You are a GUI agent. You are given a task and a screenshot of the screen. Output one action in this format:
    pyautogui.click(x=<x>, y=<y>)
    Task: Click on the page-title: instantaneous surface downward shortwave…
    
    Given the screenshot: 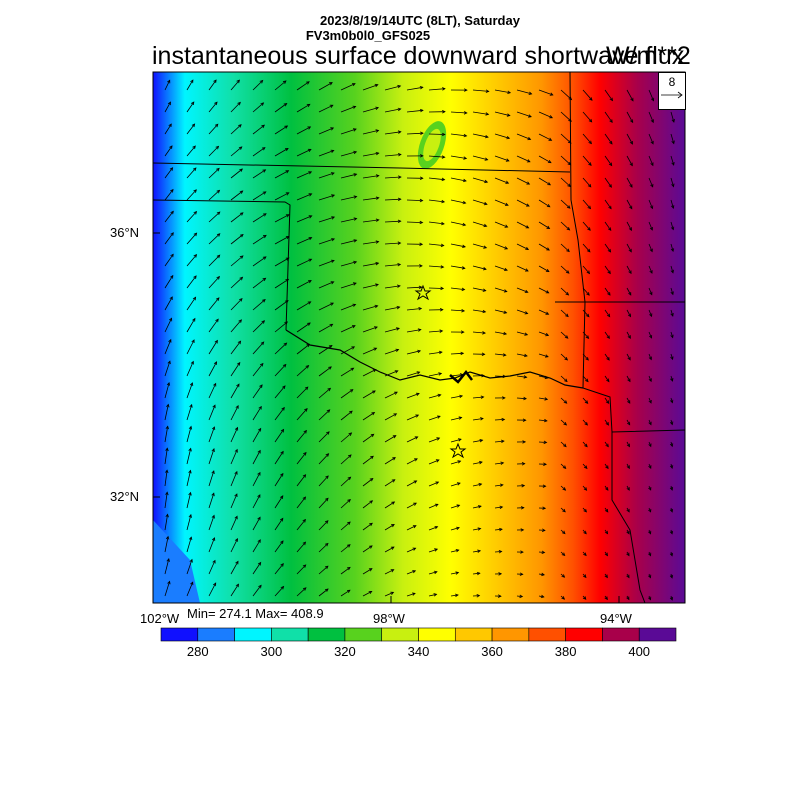 What is the action you would take?
    pyautogui.click(x=418, y=56)
    